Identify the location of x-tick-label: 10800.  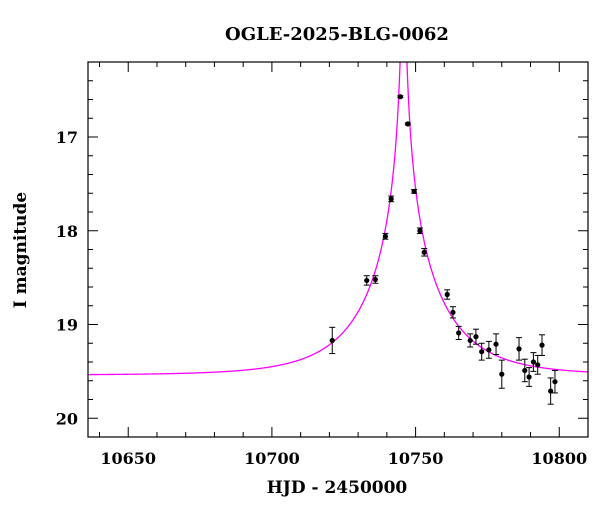
(559, 458).